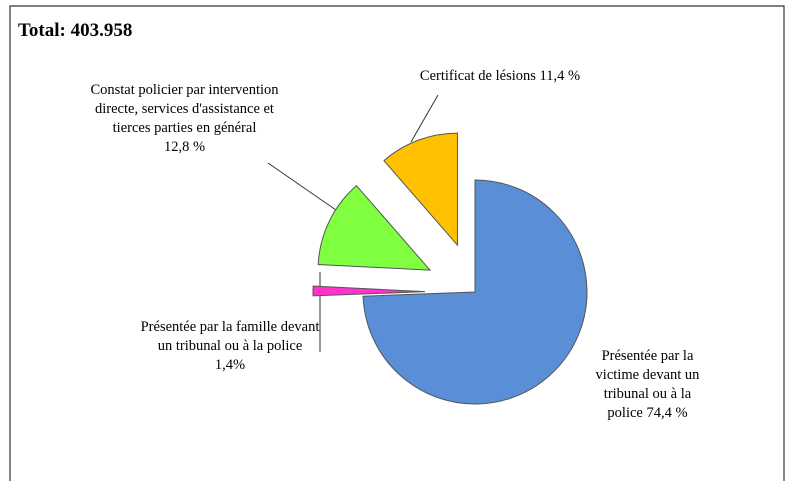 The width and height of the screenshot is (790, 481). I want to click on value-label: 12,8 %, so click(184, 147).